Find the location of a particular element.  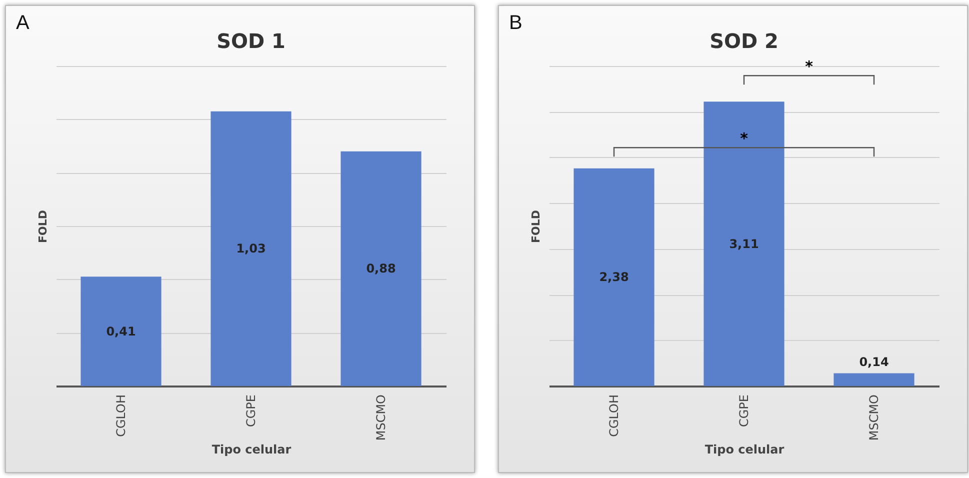

data-label: 2,38 is located at coordinates (614, 277).